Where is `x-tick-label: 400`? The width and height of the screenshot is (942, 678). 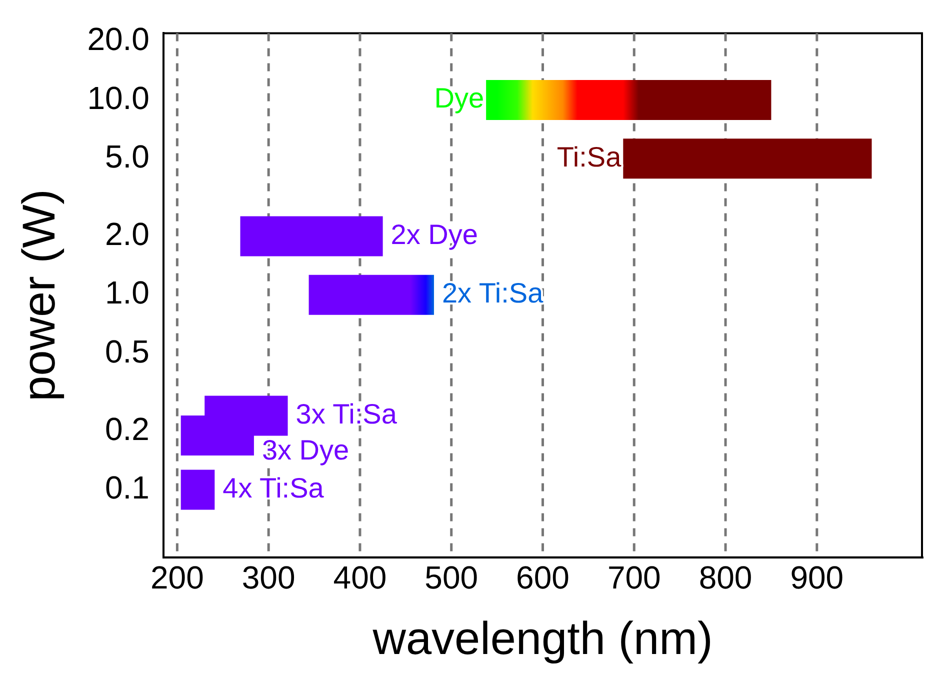 x-tick-label: 400 is located at coordinates (360, 577).